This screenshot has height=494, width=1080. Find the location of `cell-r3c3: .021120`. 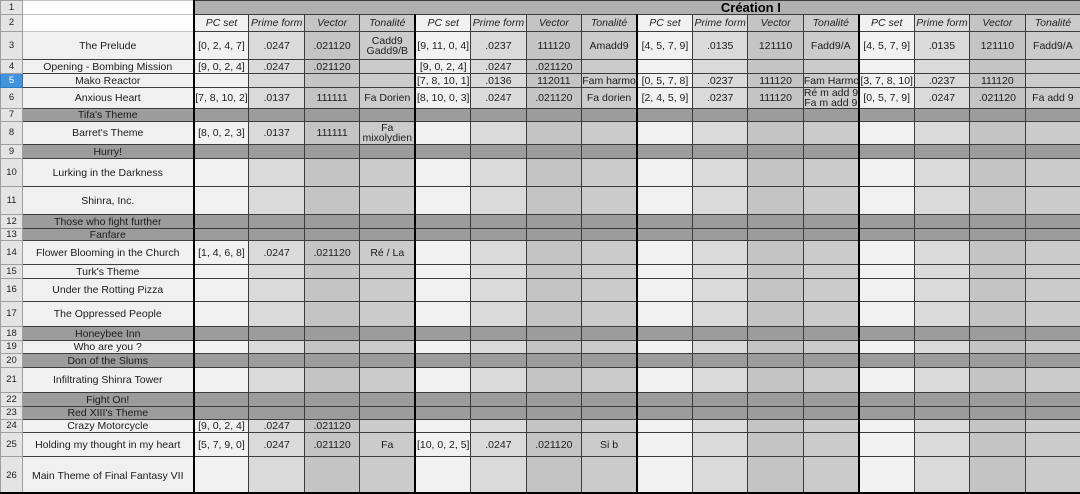

cell-r3c3: .021120 is located at coordinates (332, 45).